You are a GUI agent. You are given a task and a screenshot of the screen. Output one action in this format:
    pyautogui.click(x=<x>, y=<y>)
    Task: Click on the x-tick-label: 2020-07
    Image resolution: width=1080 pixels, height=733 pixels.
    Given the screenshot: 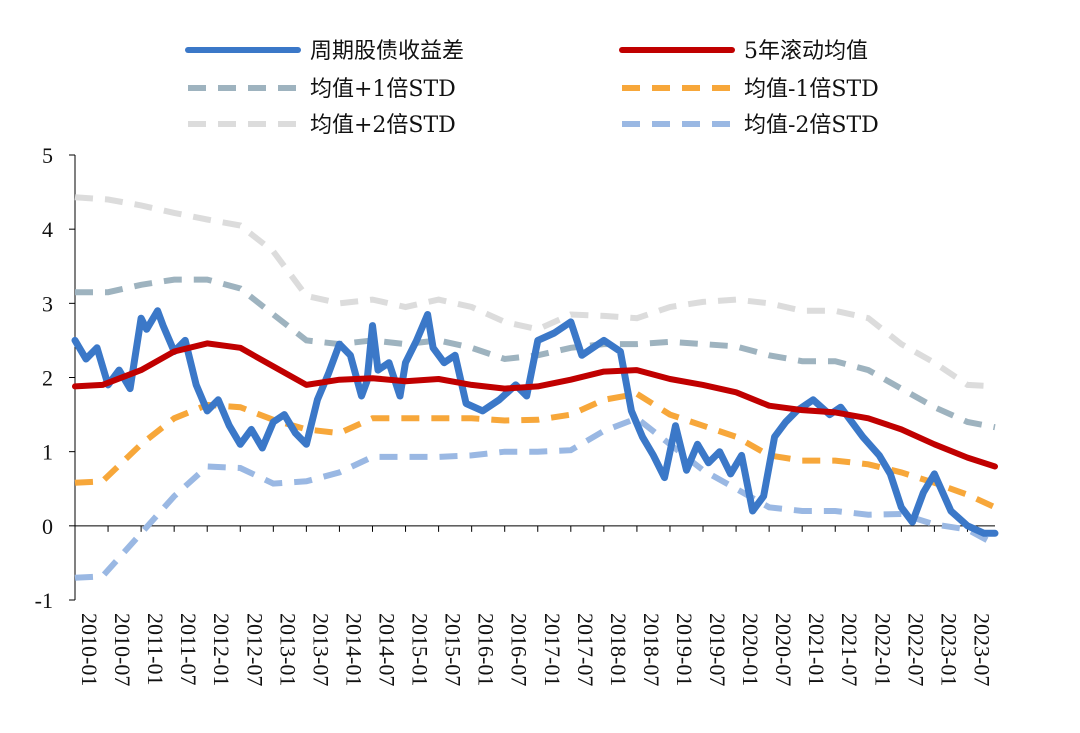 What is the action you would take?
    pyautogui.click(x=783, y=649)
    